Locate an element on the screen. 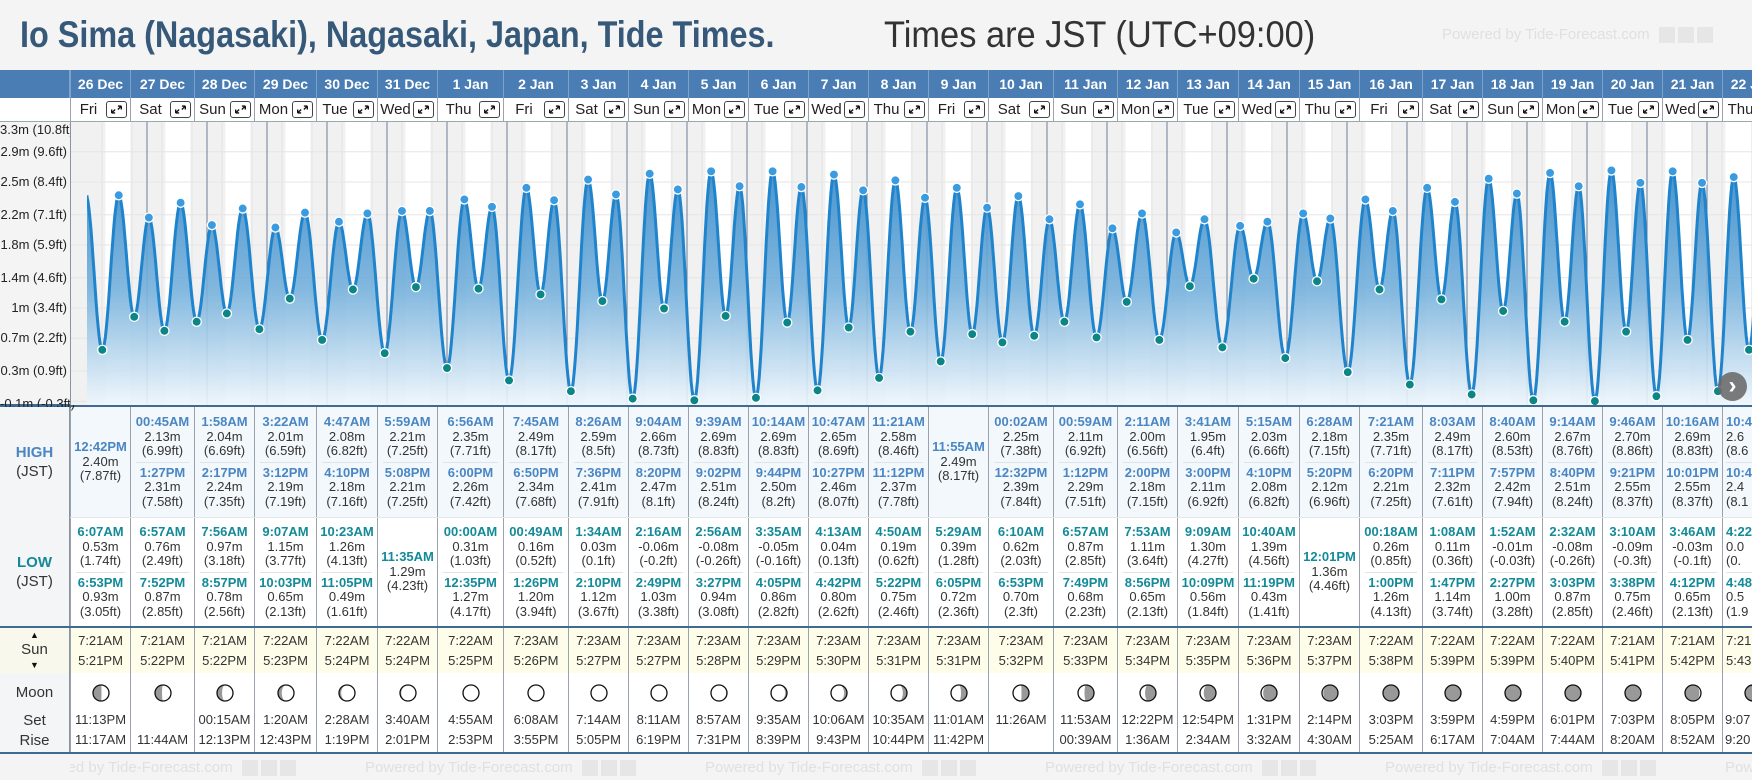  tide-height-m: -0.09m is located at coordinates (1632, 546).